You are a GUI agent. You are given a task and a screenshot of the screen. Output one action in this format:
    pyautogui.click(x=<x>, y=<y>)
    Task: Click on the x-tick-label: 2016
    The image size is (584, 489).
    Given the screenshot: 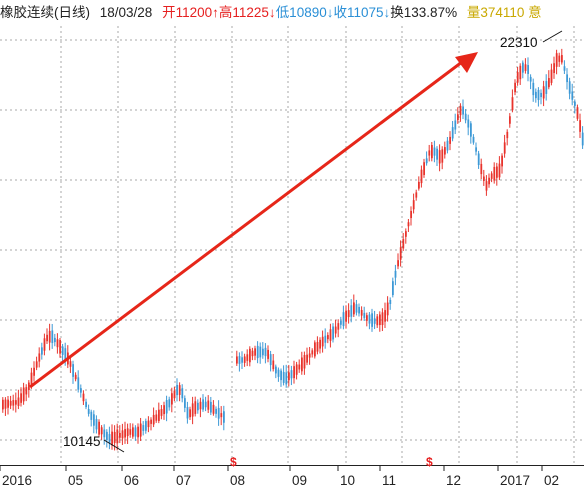 What is the action you would take?
    pyautogui.click(x=17, y=480)
    